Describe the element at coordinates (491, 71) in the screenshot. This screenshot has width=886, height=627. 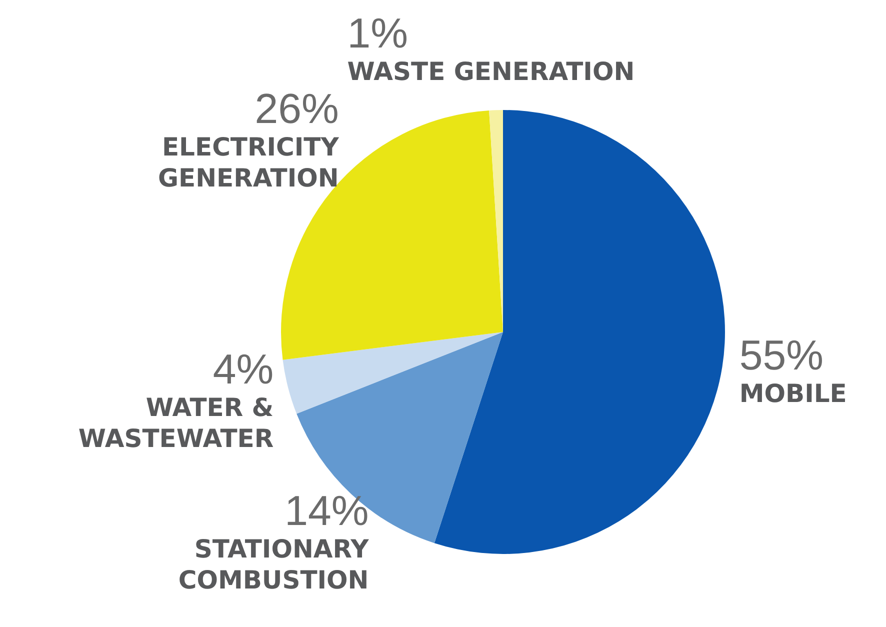
I see `slice-label: WASTE GENERATION` at that location.